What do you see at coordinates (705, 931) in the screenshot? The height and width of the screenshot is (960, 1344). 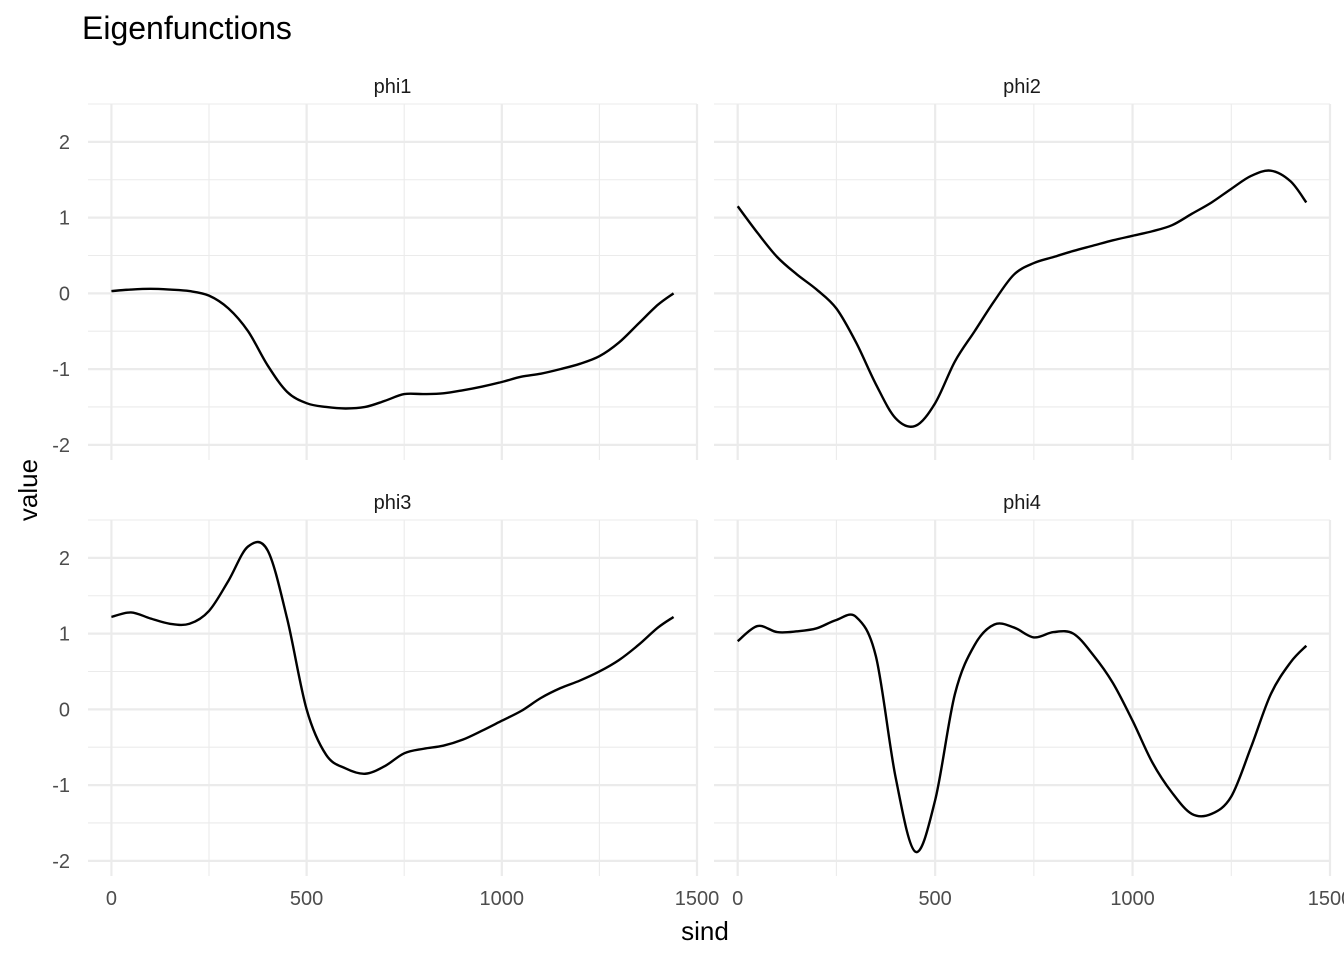 I see `x-axis-title: sind` at bounding box center [705, 931].